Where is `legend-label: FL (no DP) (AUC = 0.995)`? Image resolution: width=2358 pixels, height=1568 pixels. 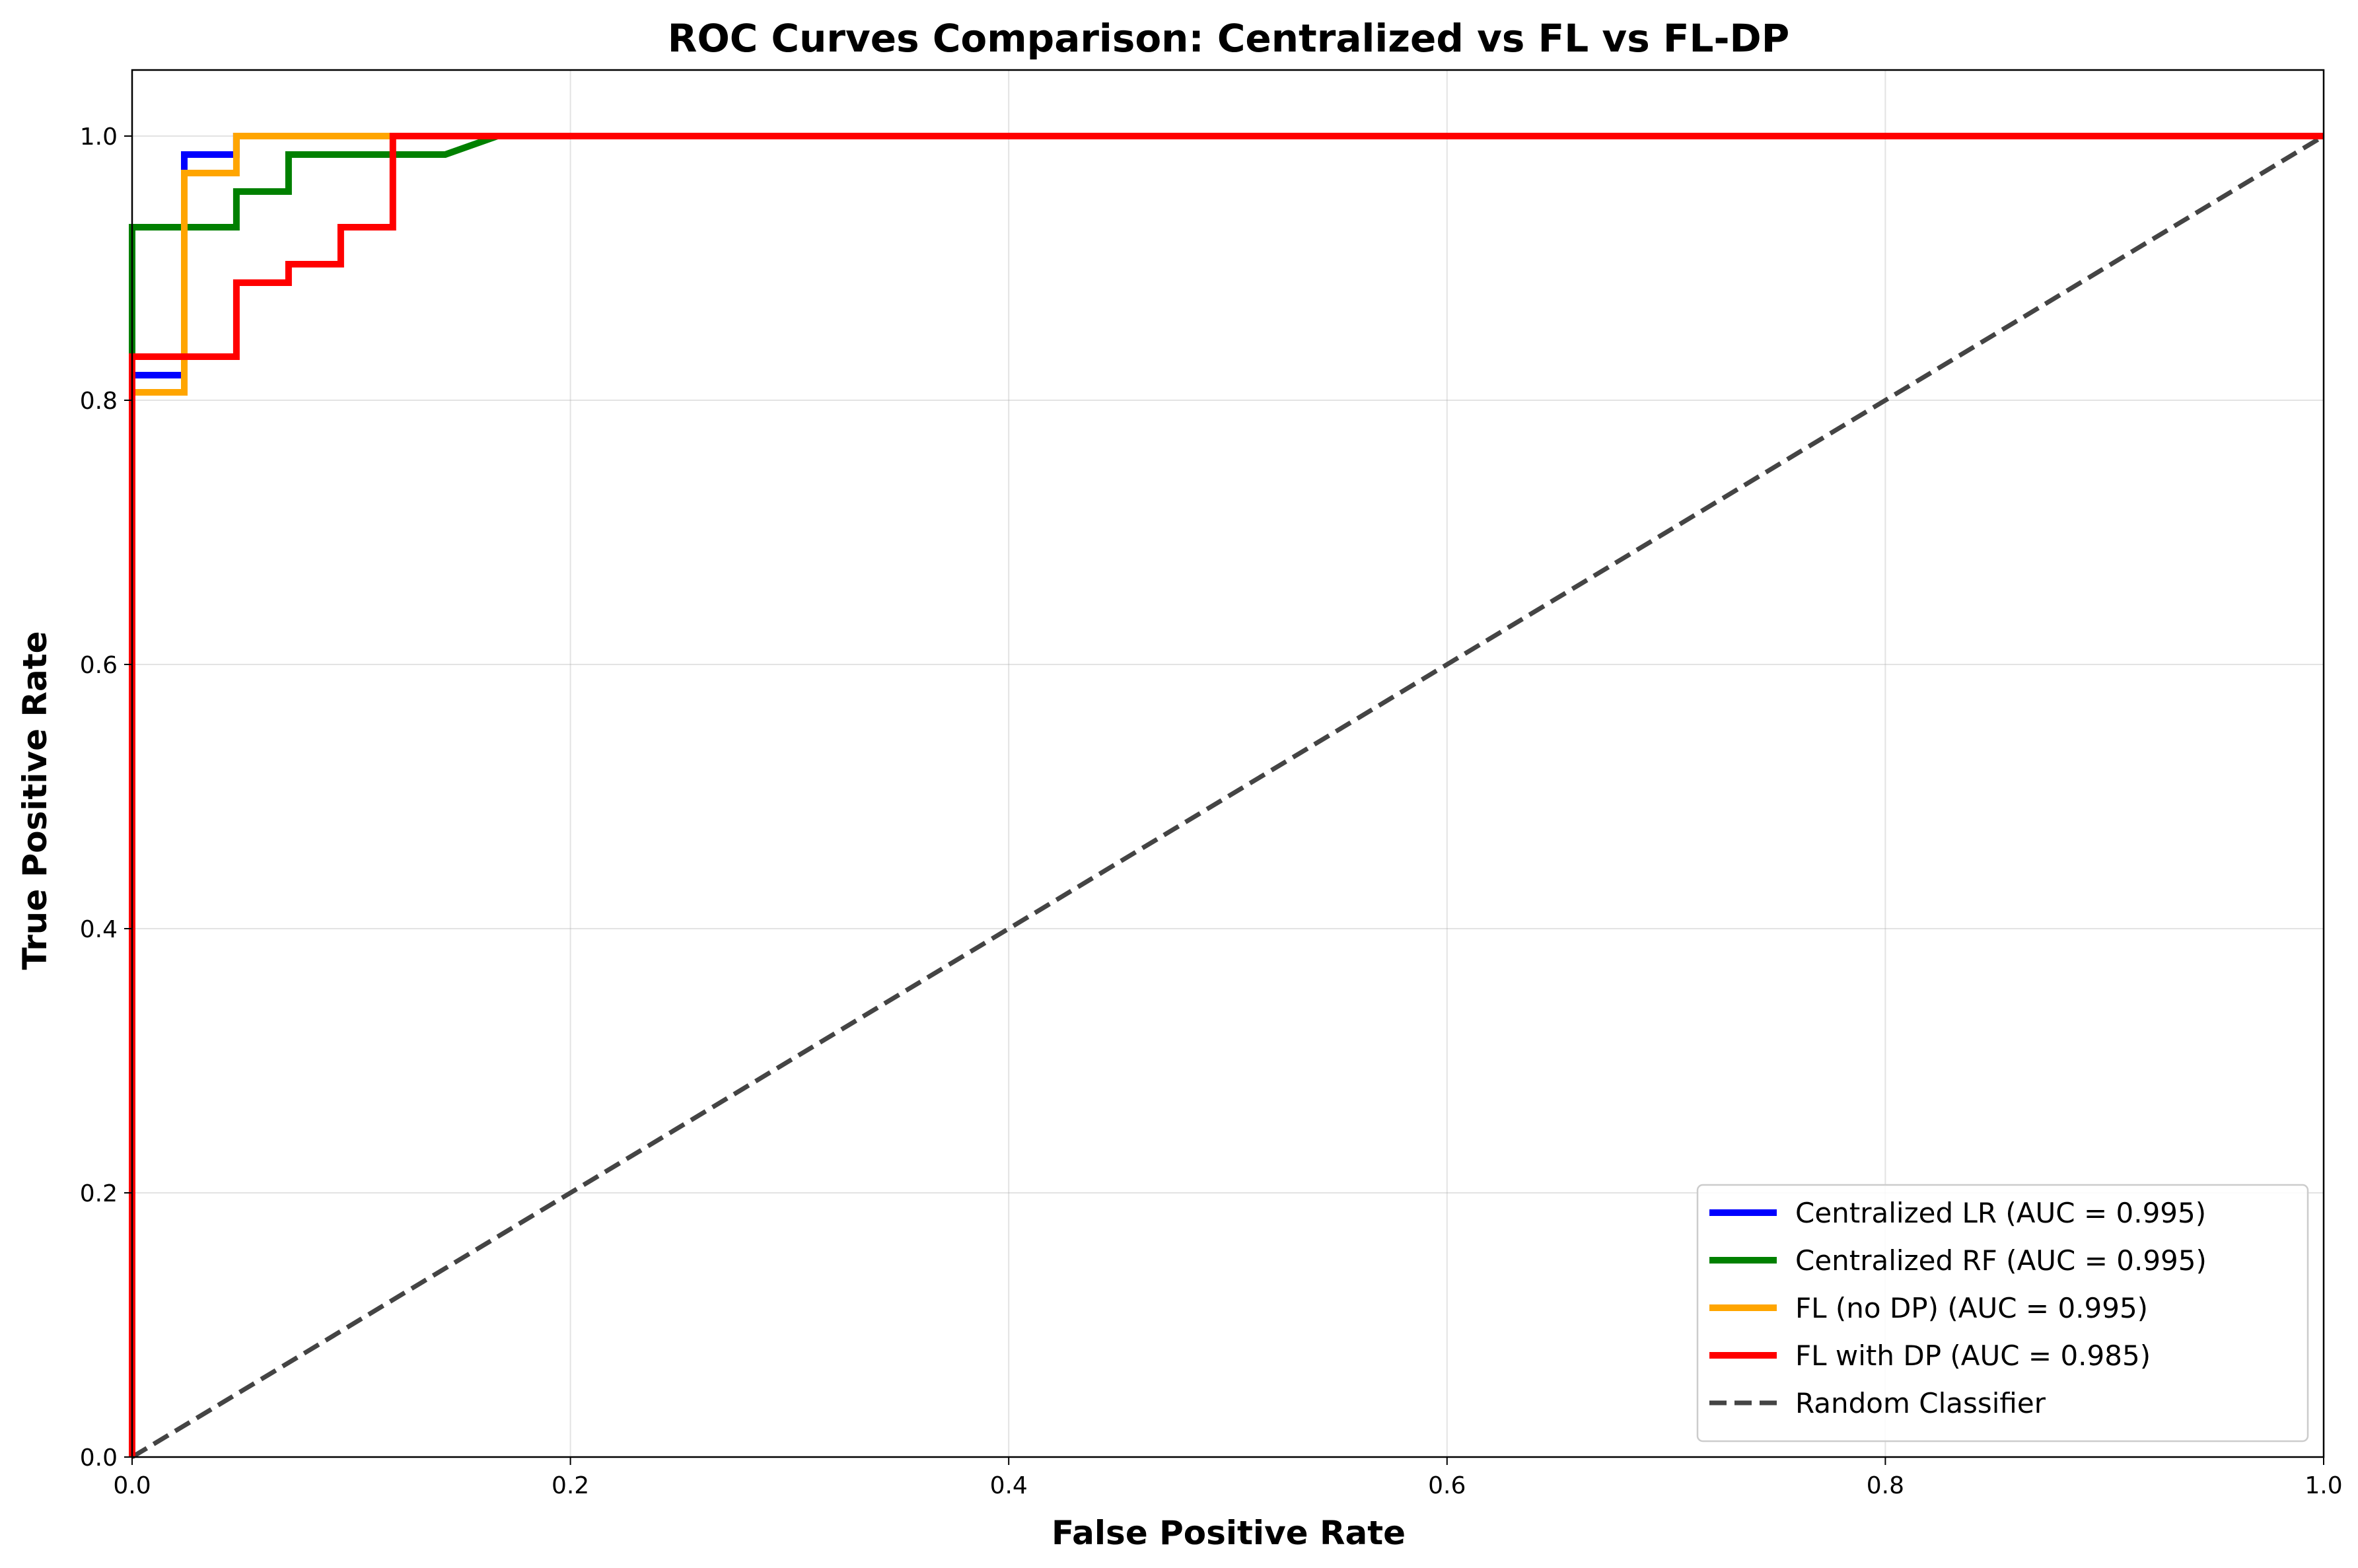
legend-label: FL (no DP) (AUC = 0.995) is located at coordinates (1971, 1308).